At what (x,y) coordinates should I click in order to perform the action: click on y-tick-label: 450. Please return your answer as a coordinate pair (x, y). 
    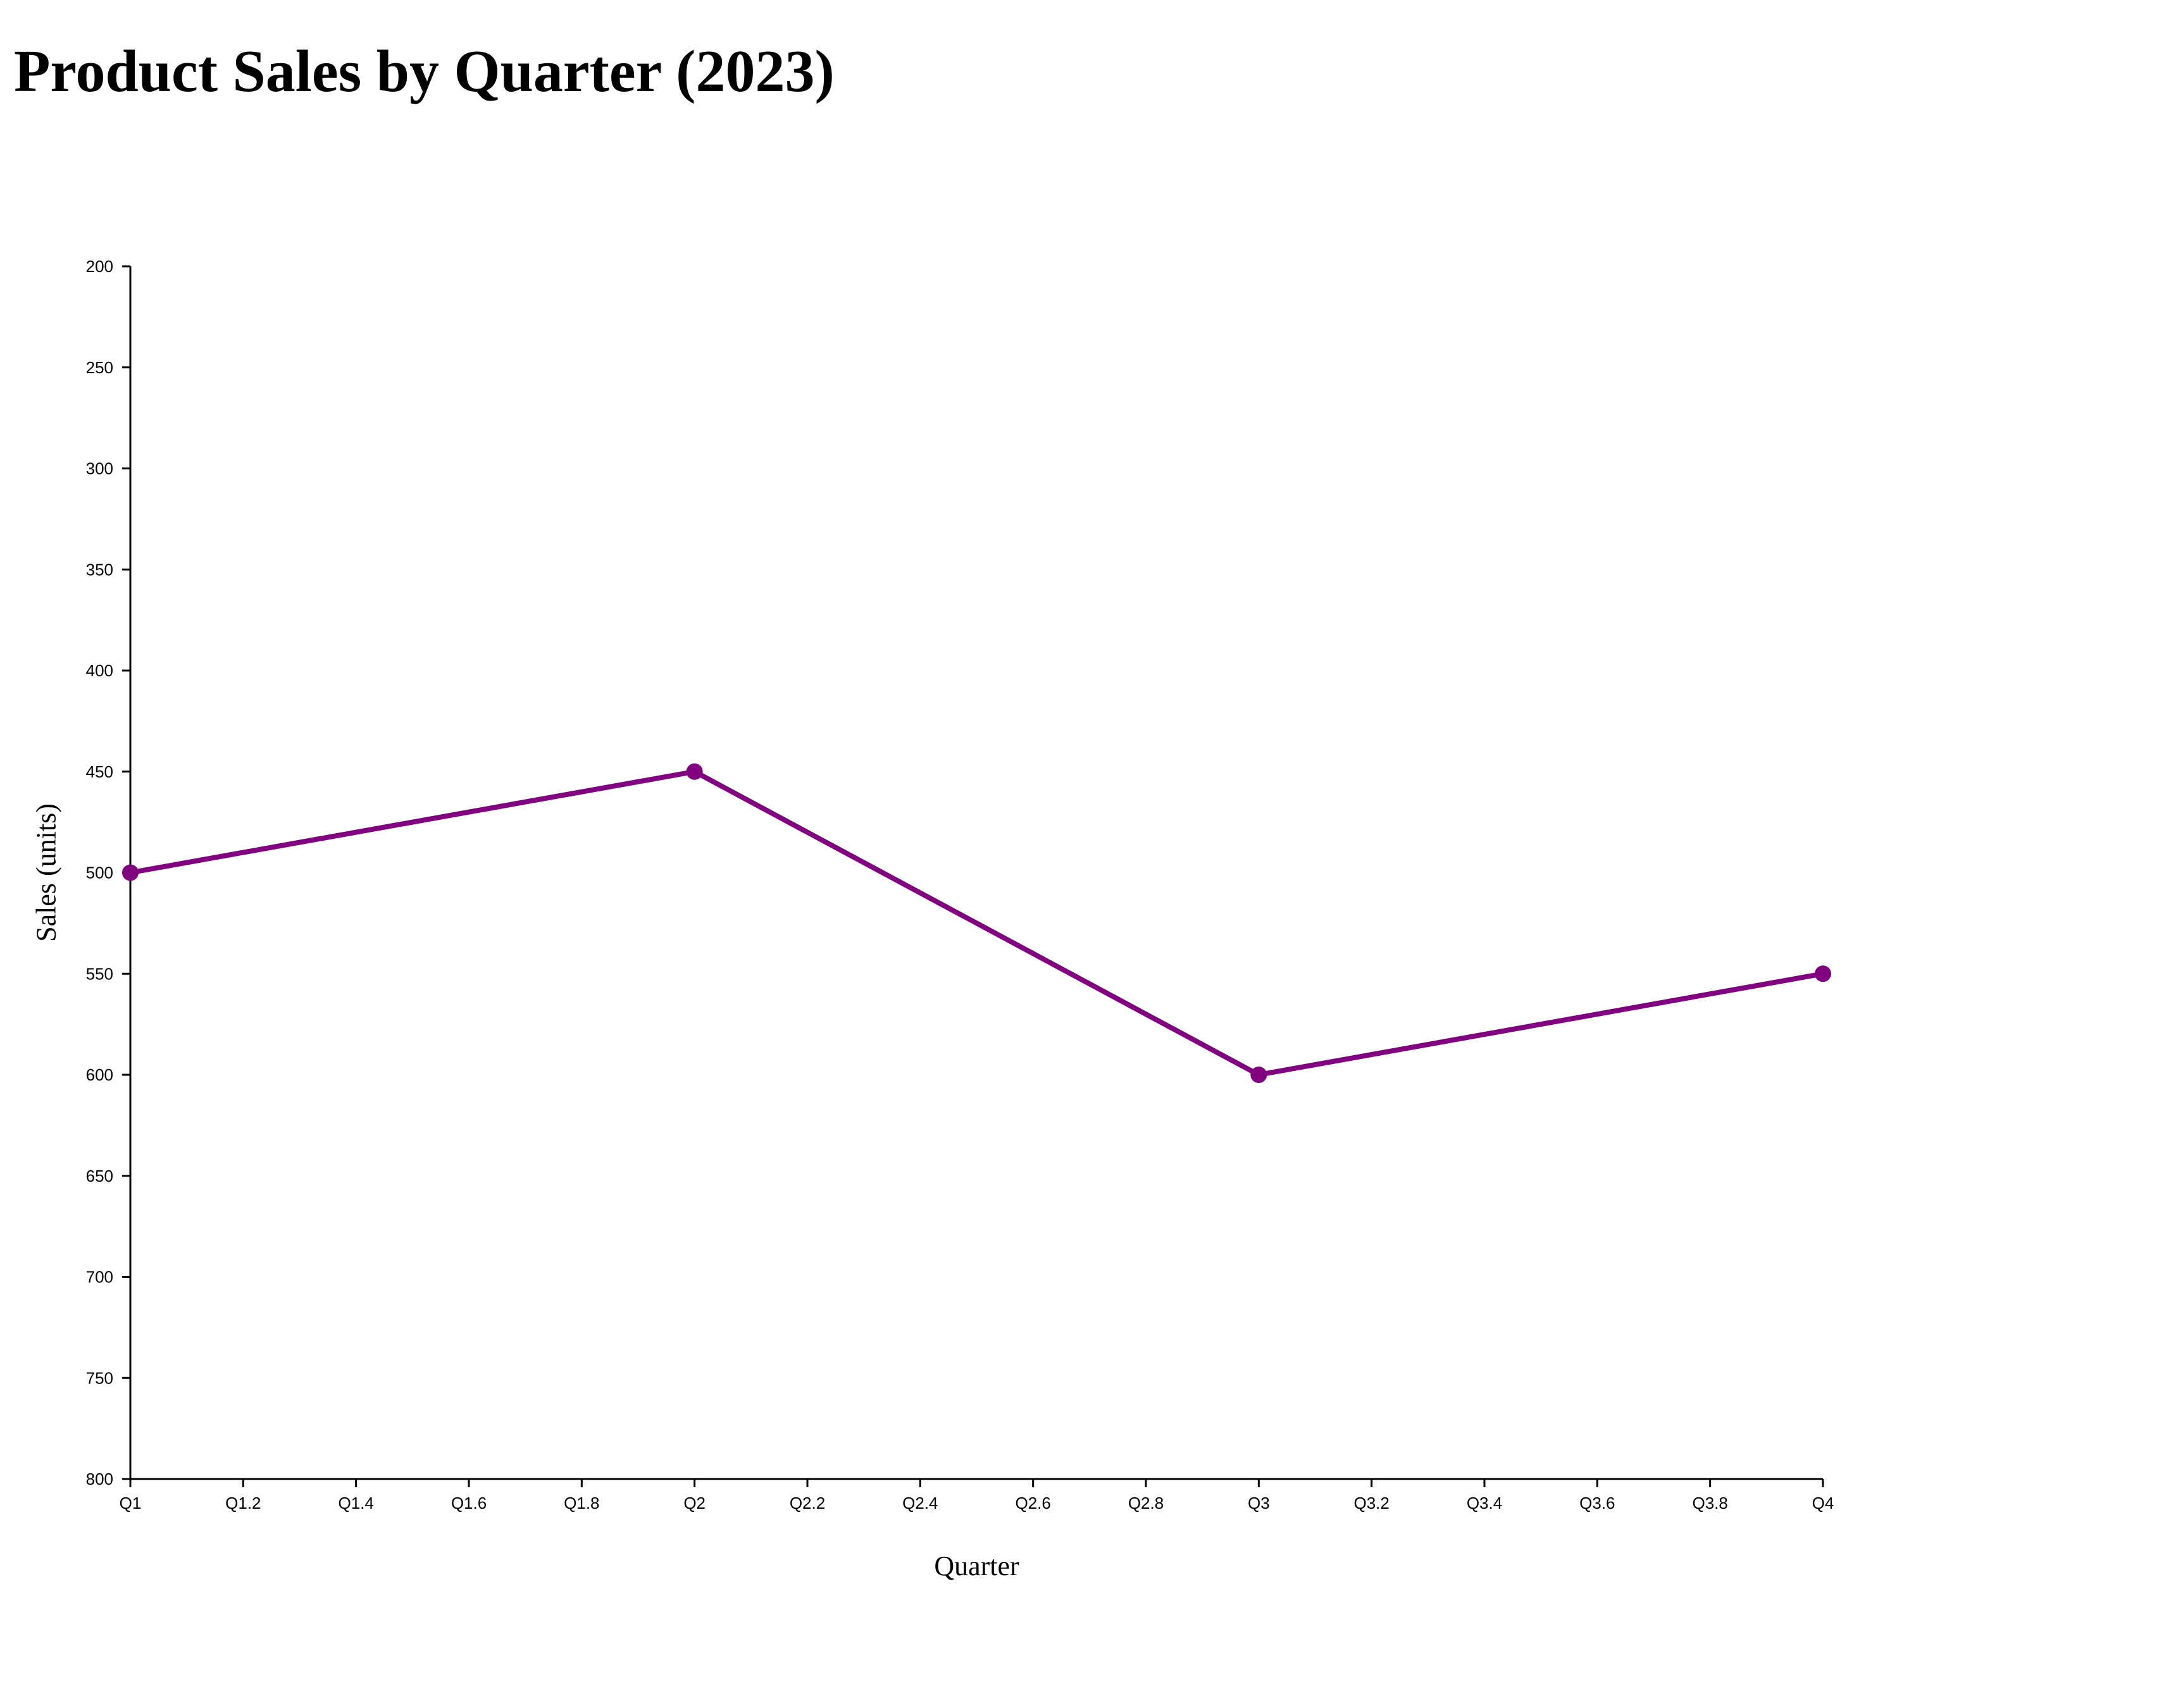
    Looking at the image, I should click on (100, 771).